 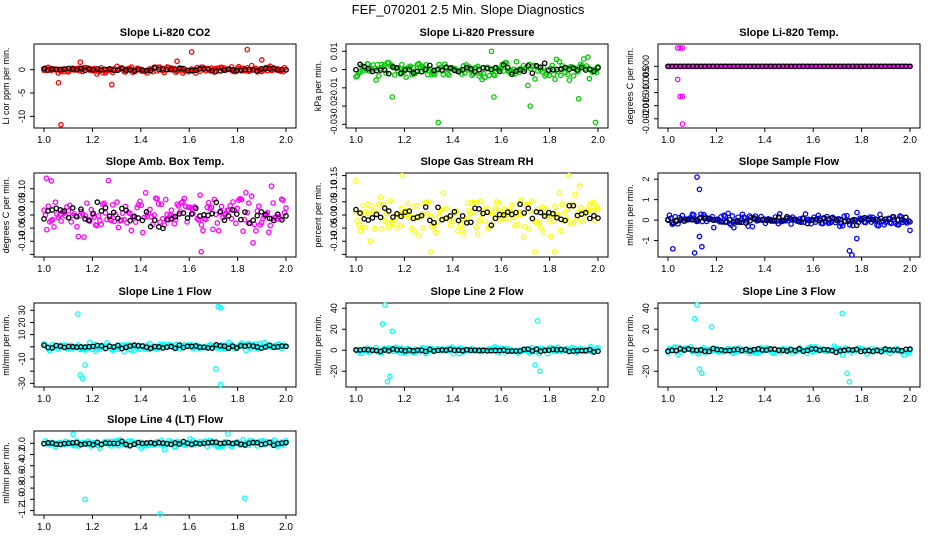 I want to click on chart-title: Slope Li-820 Temp., so click(x=788, y=33).